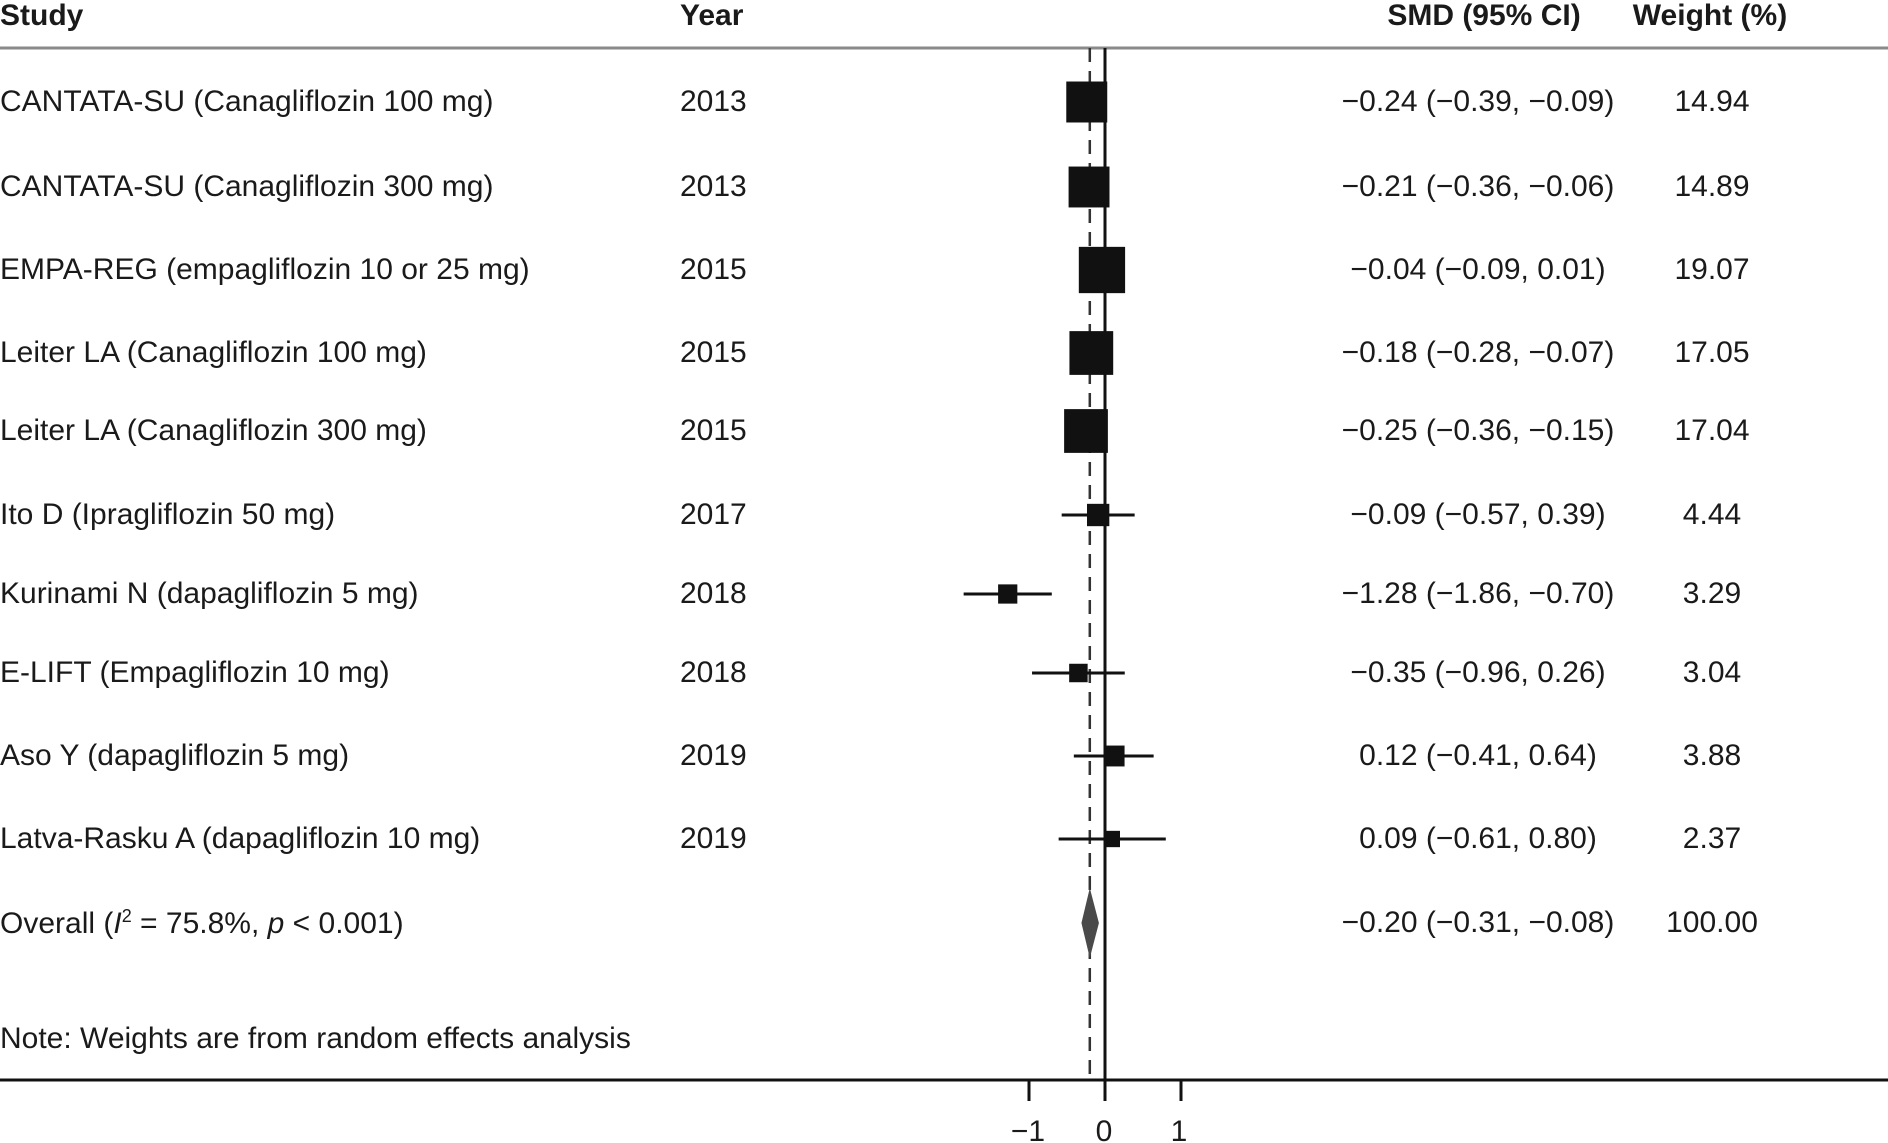 The width and height of the screenshot is (1888, 1143). I want to click on overall-mid: = 75.8%,, so click(199, 923).